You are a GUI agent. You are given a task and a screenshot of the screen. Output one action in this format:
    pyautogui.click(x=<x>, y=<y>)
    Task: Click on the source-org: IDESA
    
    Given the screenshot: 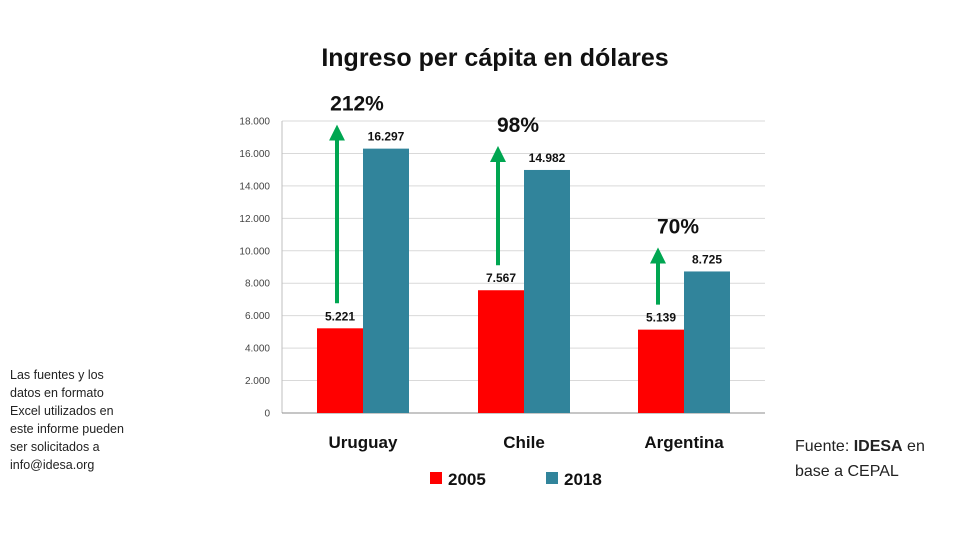 What is the action you would take?
    pyautogui.click(x=878, y=446)
    